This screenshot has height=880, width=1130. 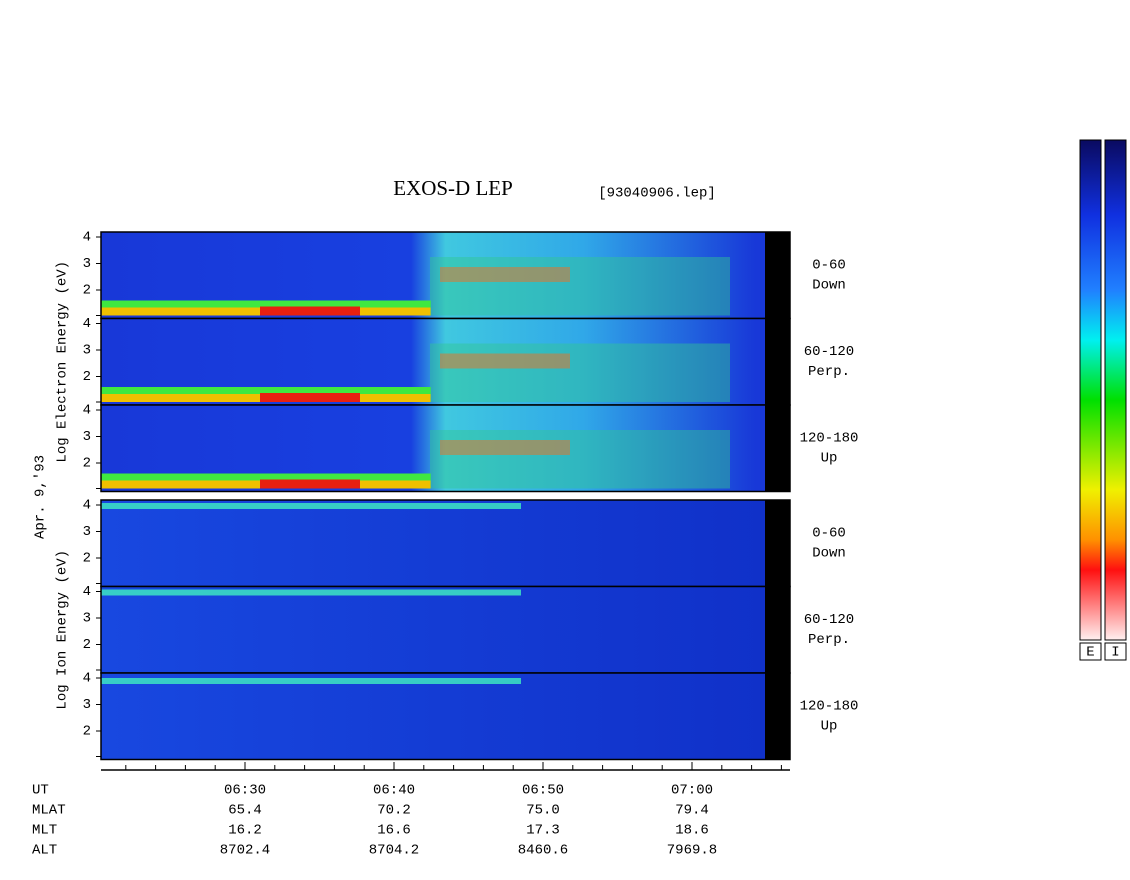 What do you see at coordinates (49, 811) in the screenshot?
I see `orbit-row-label: MLAT` at bounding box center [49, 811].